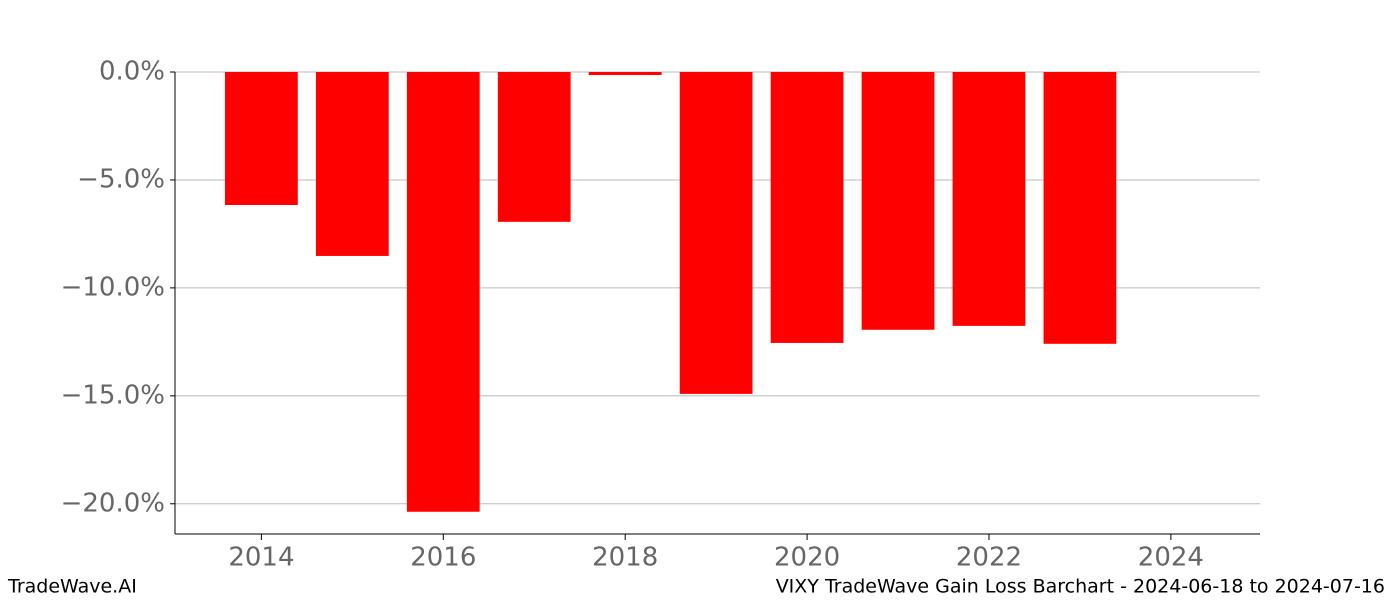  Describe the element at coordinates (625, 558) in the screenshot. I see `x-tick-label: 2018` at that location.